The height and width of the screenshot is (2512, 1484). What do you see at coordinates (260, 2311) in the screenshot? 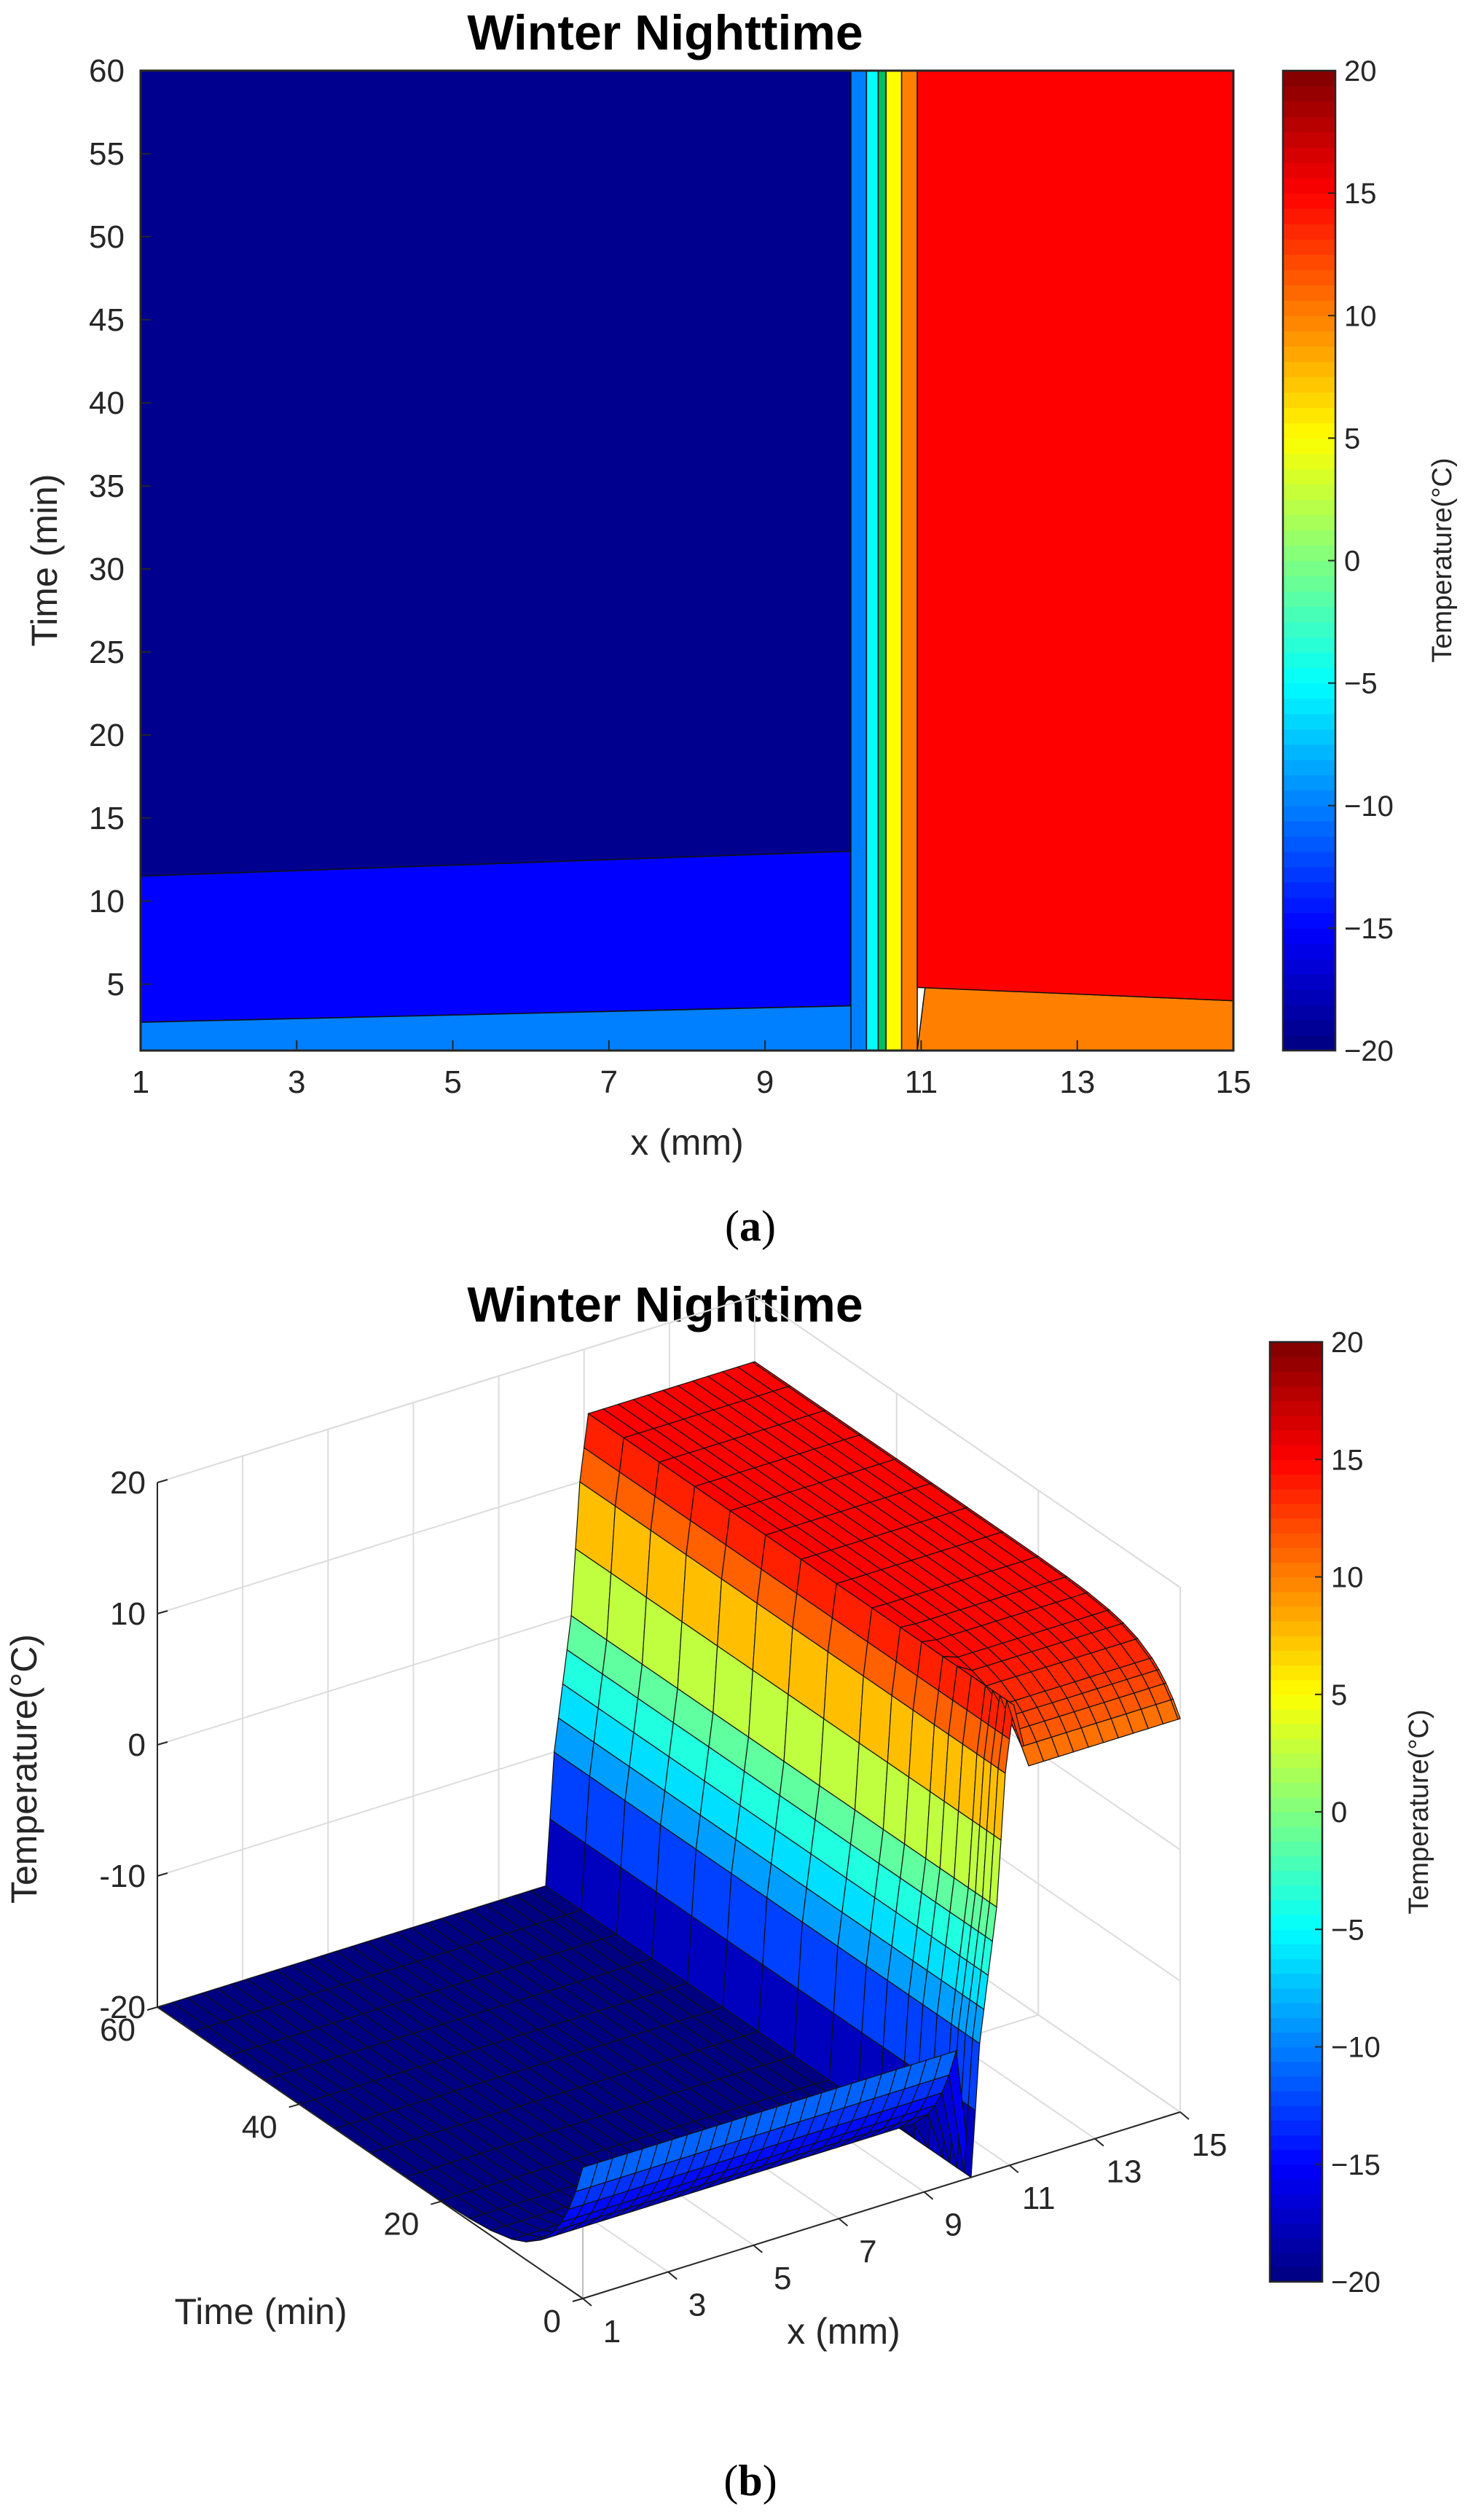
I see `y-axis-label-b: Time (min)` at bounding box center [260, 2311].